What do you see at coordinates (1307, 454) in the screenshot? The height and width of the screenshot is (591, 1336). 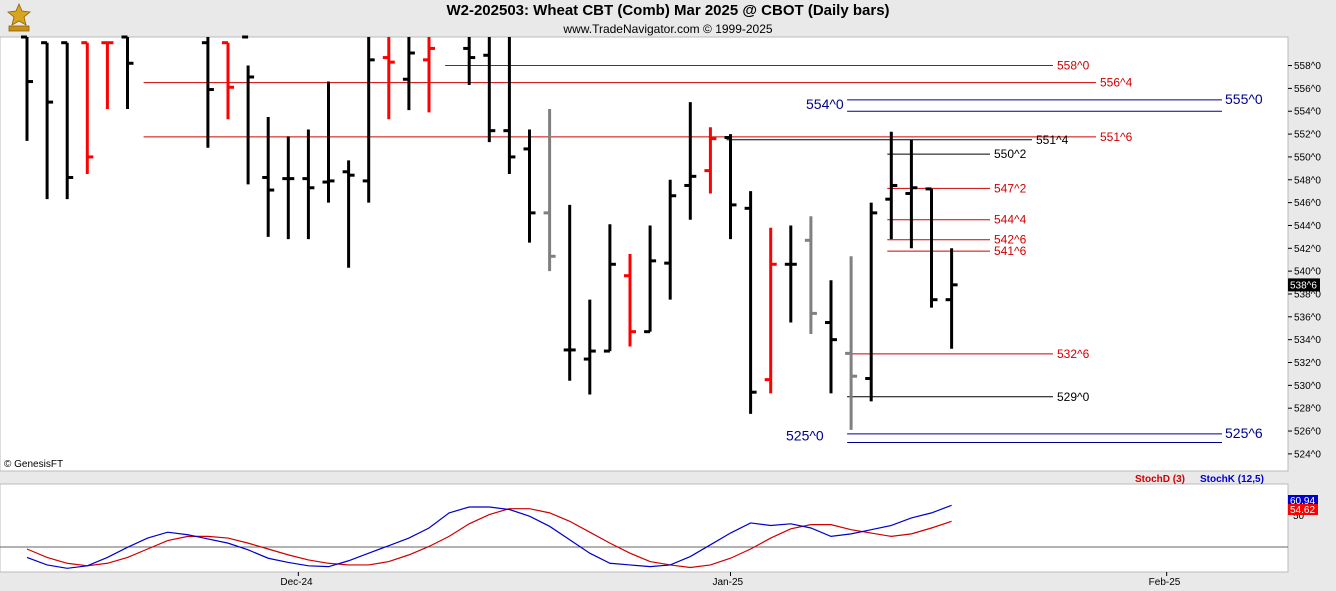 I see `price-tick-label: 524^0` at bounding box center [1307, 454].